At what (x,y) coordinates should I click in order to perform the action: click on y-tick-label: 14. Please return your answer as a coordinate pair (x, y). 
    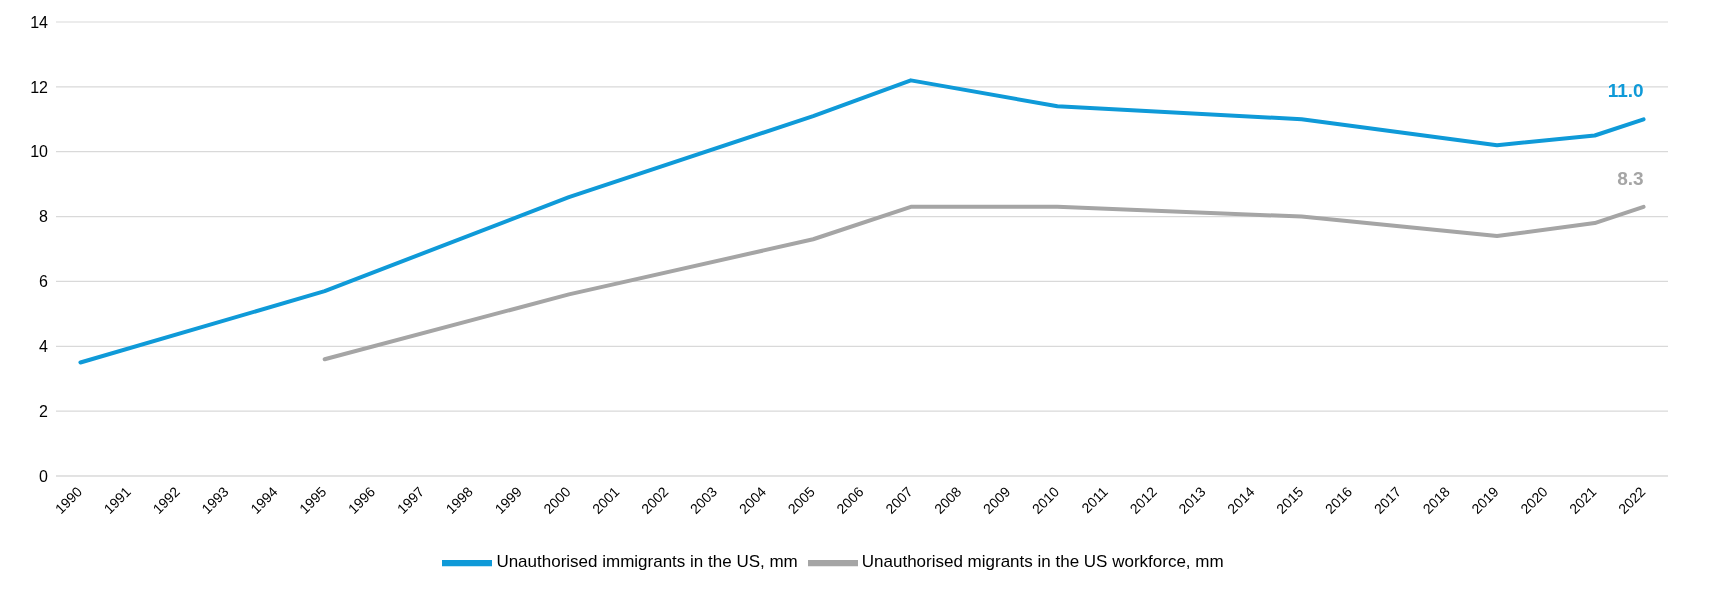
    Looking at the image, I should click on (39, 22).